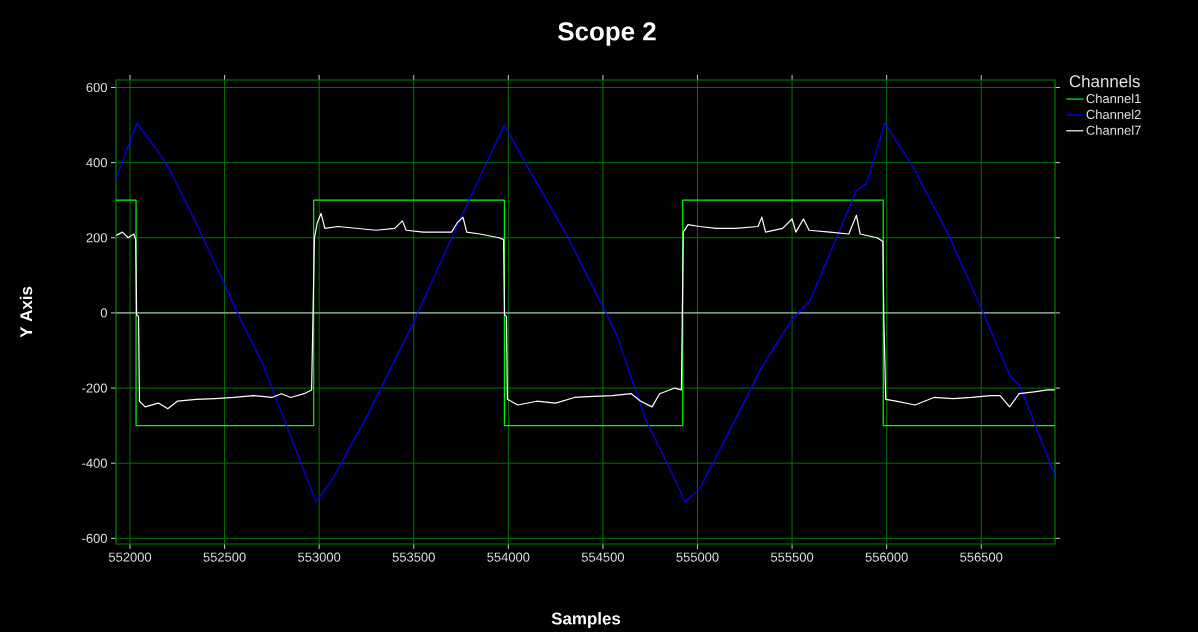  What do you see at coordinates (103, 313) in the screenshot?
I see `y-tick-label: 0` at bounding box center [103, 313].